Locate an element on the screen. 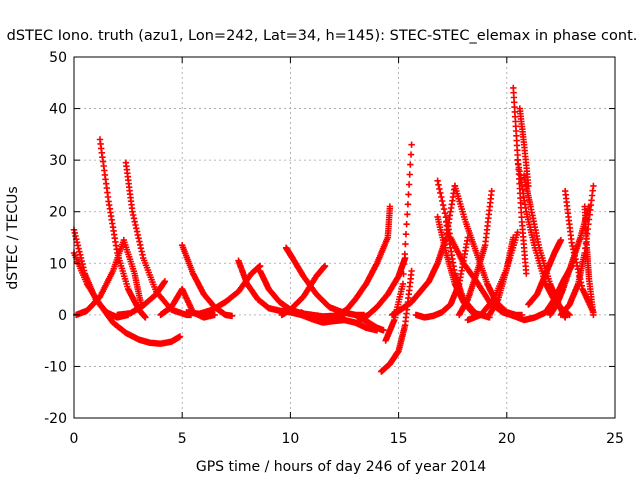 This screenshot has height=480, width=640. y-tick-label: 50 is located at coordinates (58, 58).